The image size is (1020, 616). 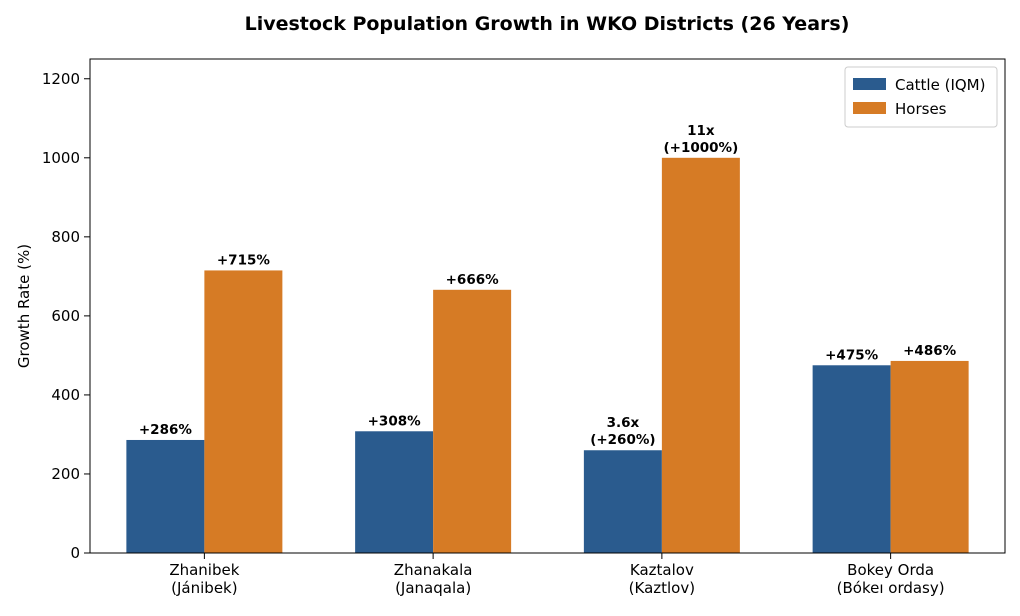 What do you see at coordinates (929, 351) in the screenshot?
I see `data-label: +486%` at bounding box center [929, 351].